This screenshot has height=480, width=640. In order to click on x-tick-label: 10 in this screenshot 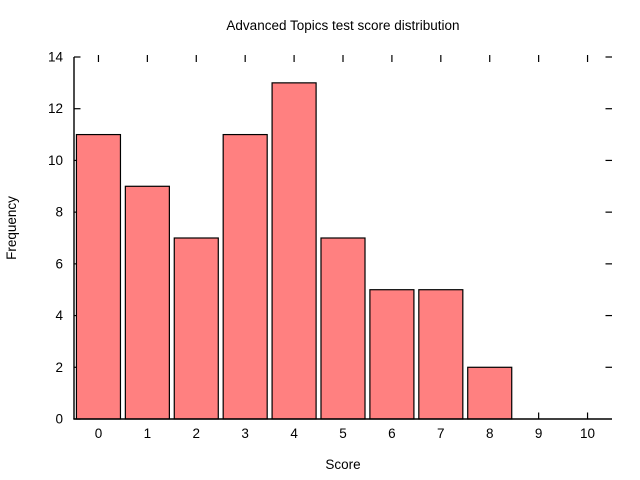, I will do `click(587, 433)`.